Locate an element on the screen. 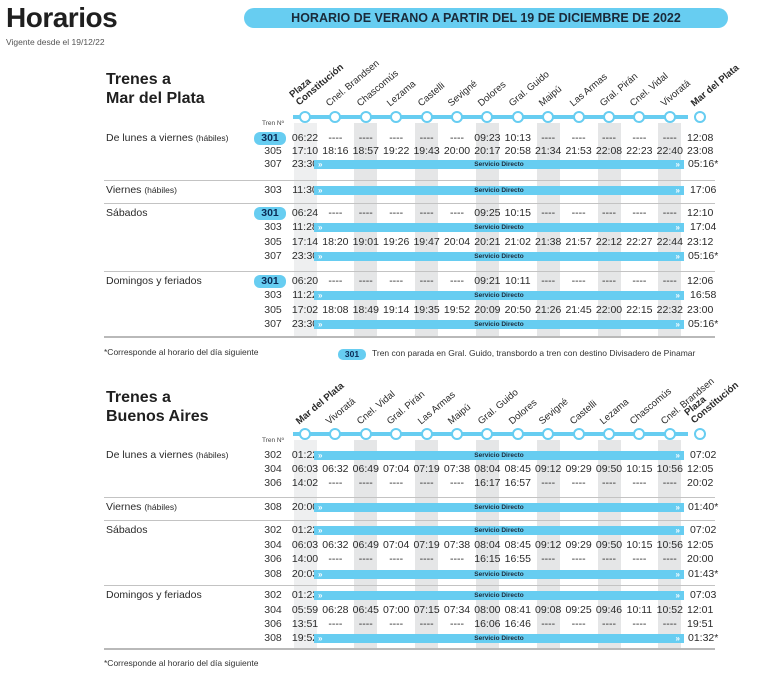  time-cell: 22:23 is located at coordinates (639, 151).